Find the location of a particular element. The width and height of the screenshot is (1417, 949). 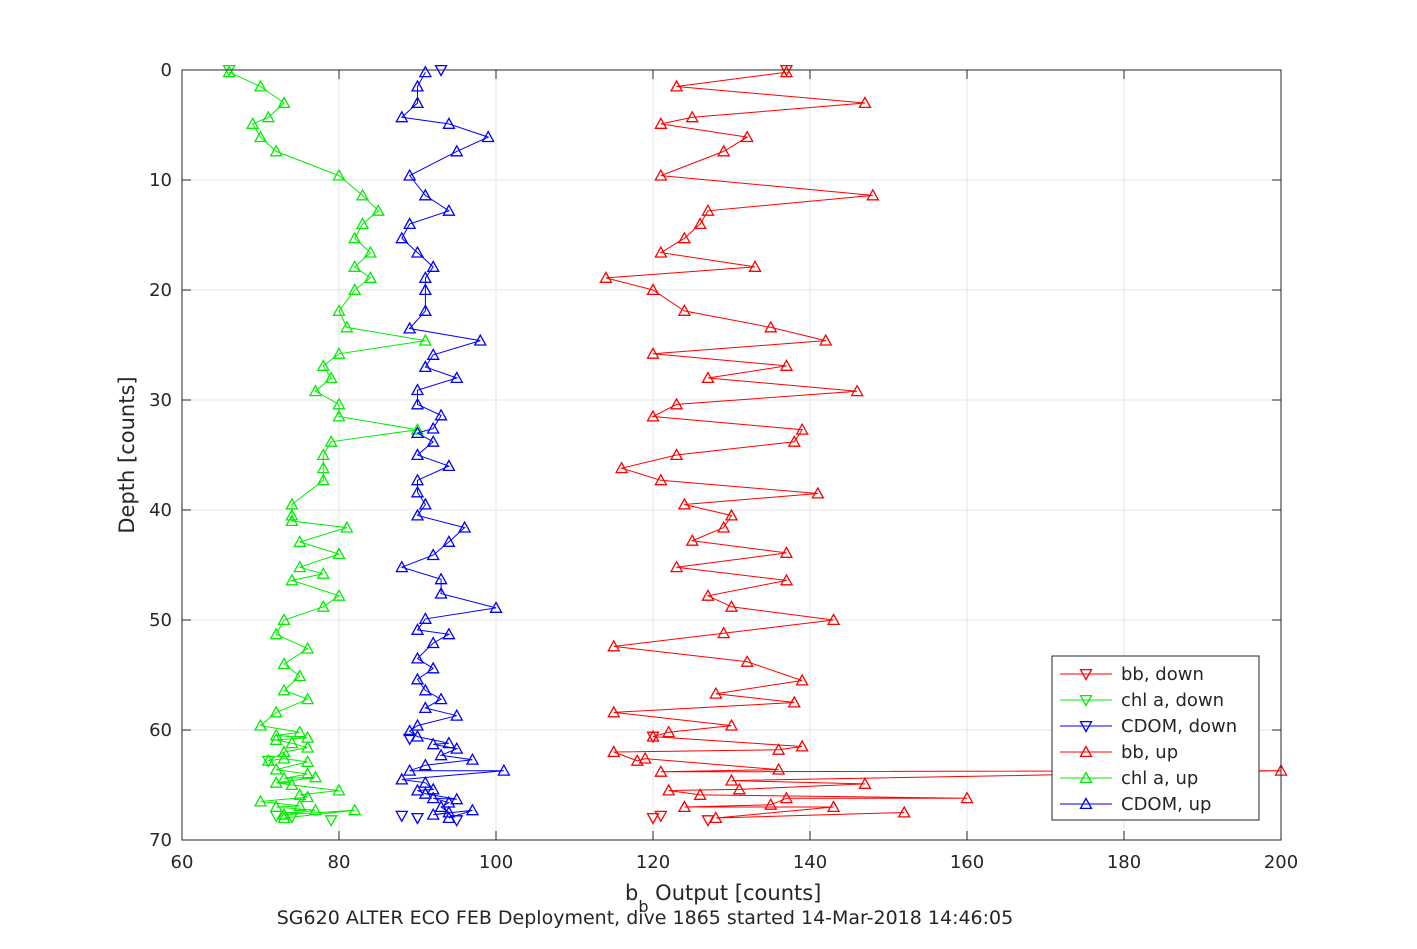

x-tick-label: 160 is located at coordinates (967, 862).